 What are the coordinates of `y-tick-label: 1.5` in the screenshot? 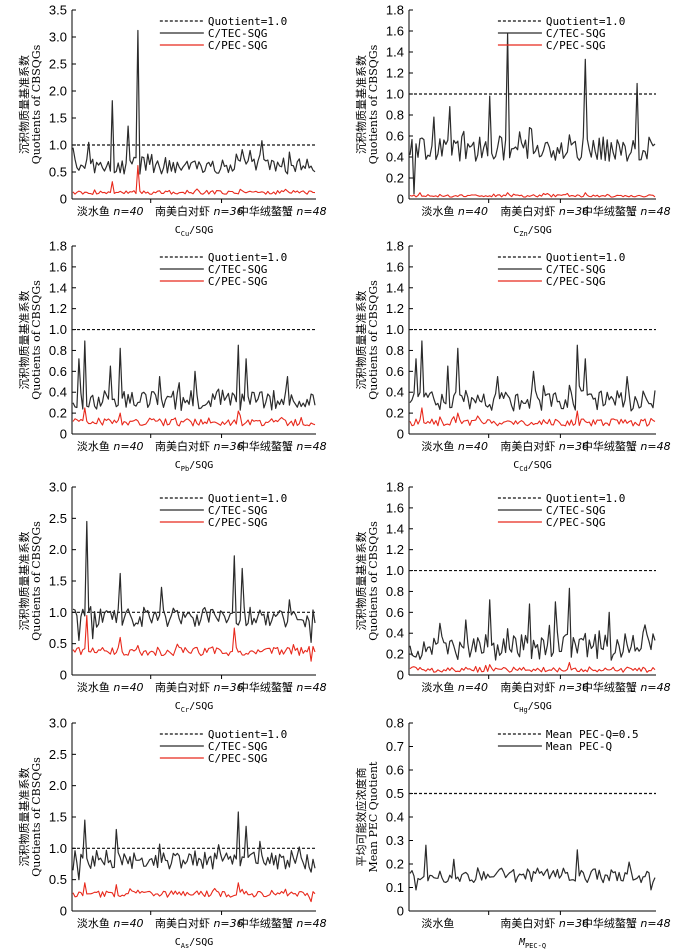 It's located at (58, 817).